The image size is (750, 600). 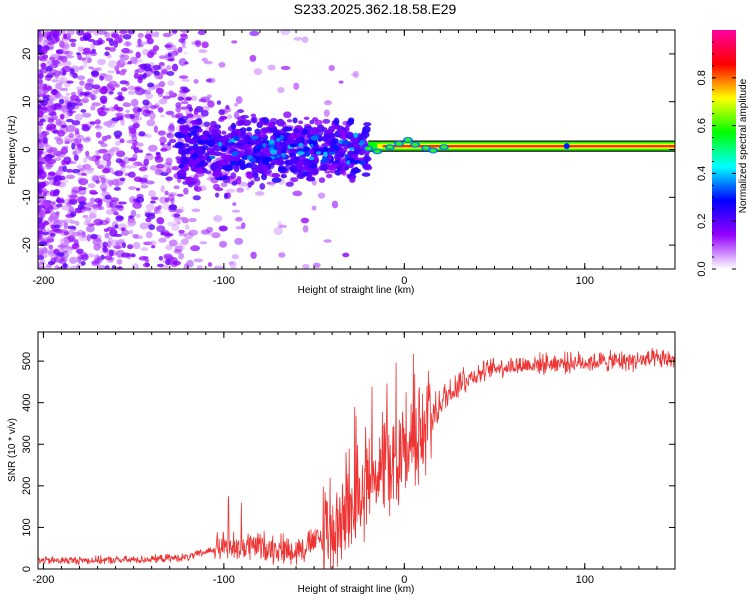 What do you see at coordinates (585, 580) in the screenshot?
I see `x-tick-label: 100` at bounding box center [585, 580].